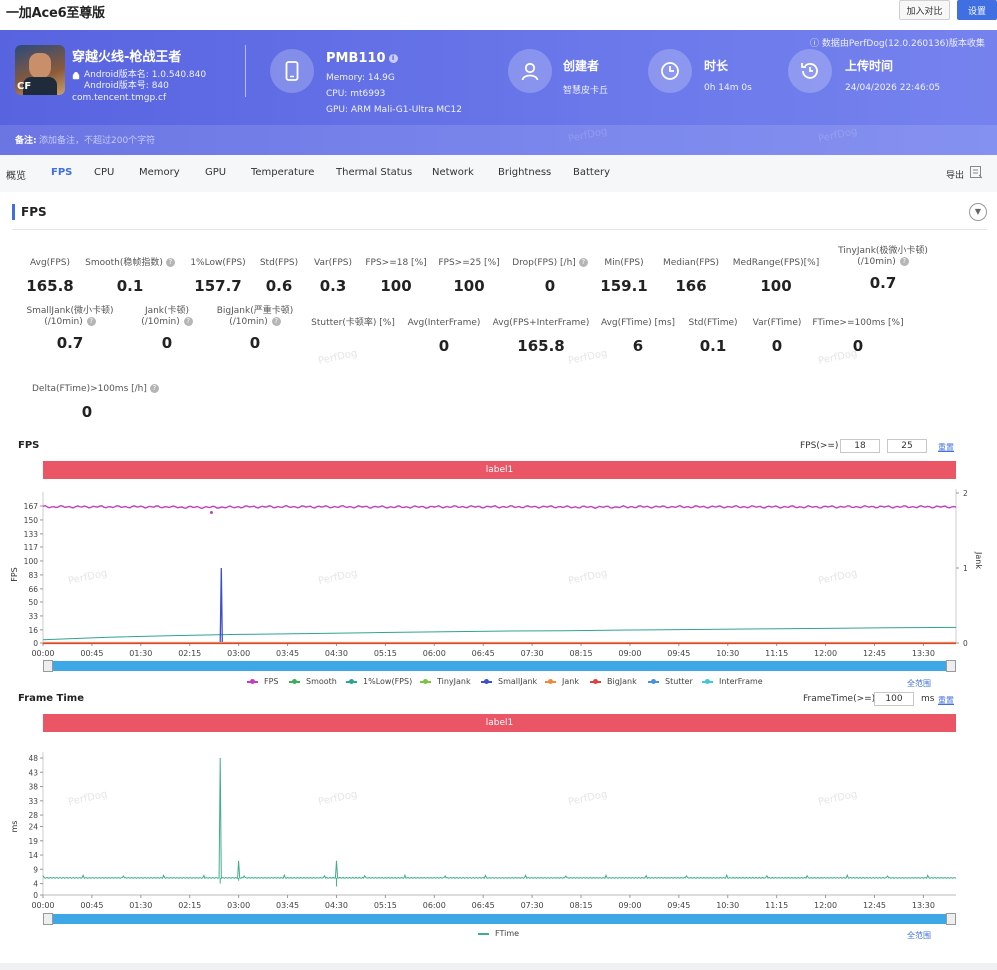  I want to click on legend-swatch, so click(351, 681).